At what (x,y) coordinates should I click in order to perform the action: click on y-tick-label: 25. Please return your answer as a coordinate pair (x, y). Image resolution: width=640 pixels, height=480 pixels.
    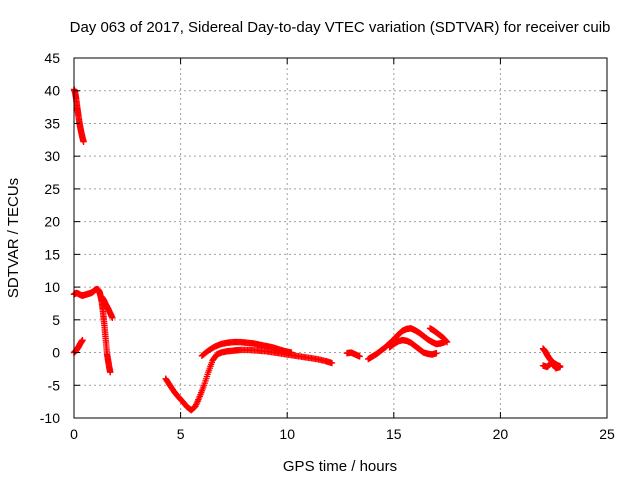
    Looking at the image, I should click on (52, 189).